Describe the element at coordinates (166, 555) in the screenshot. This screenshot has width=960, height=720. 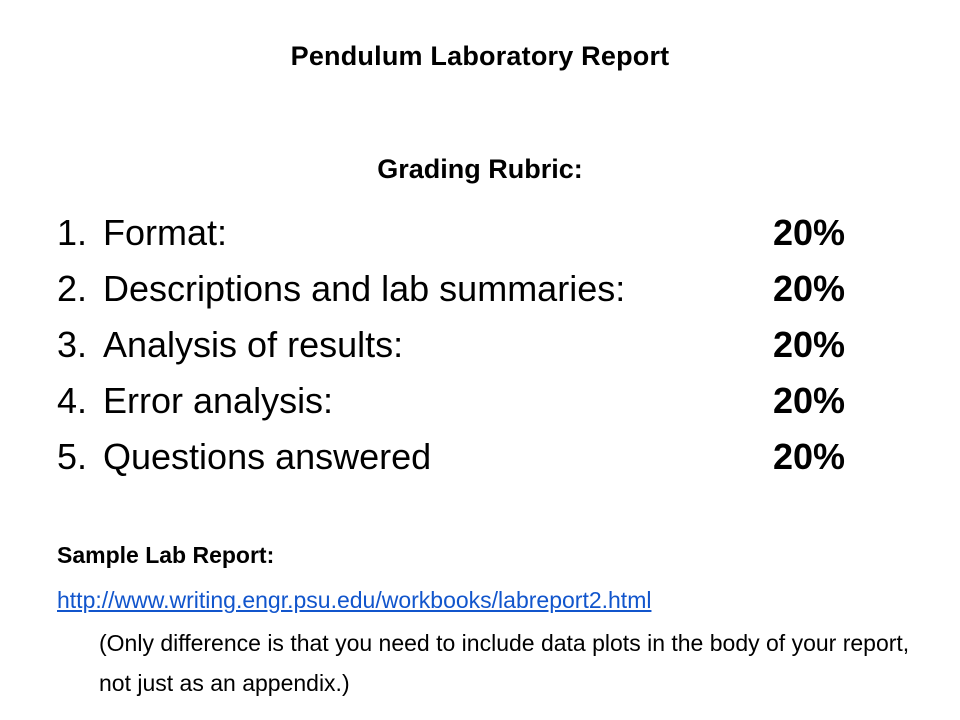
I see `sample-report-heading: Sample Lab Report:` at that location.